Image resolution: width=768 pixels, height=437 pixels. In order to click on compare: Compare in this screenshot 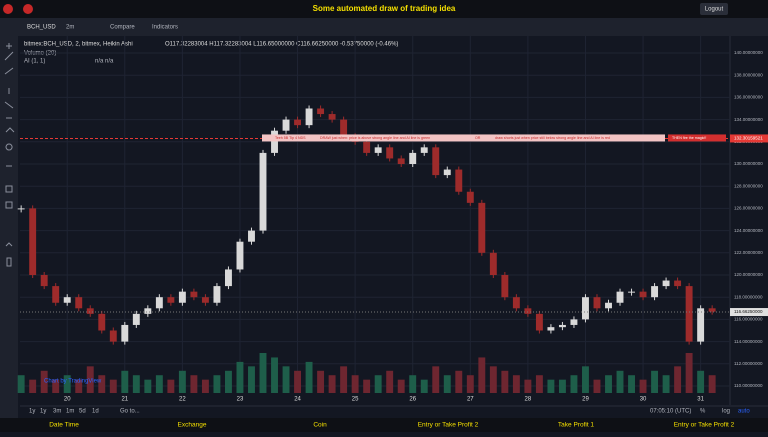, I will do `click(122, 28)`.